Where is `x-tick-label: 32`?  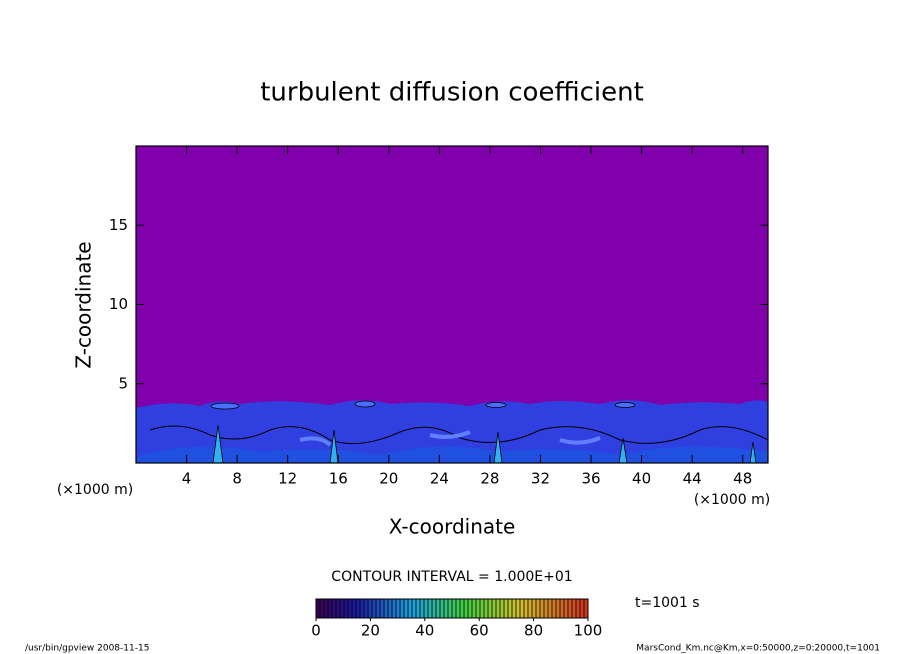
x-tick-label: 32 is located at coordinates (540, 479).